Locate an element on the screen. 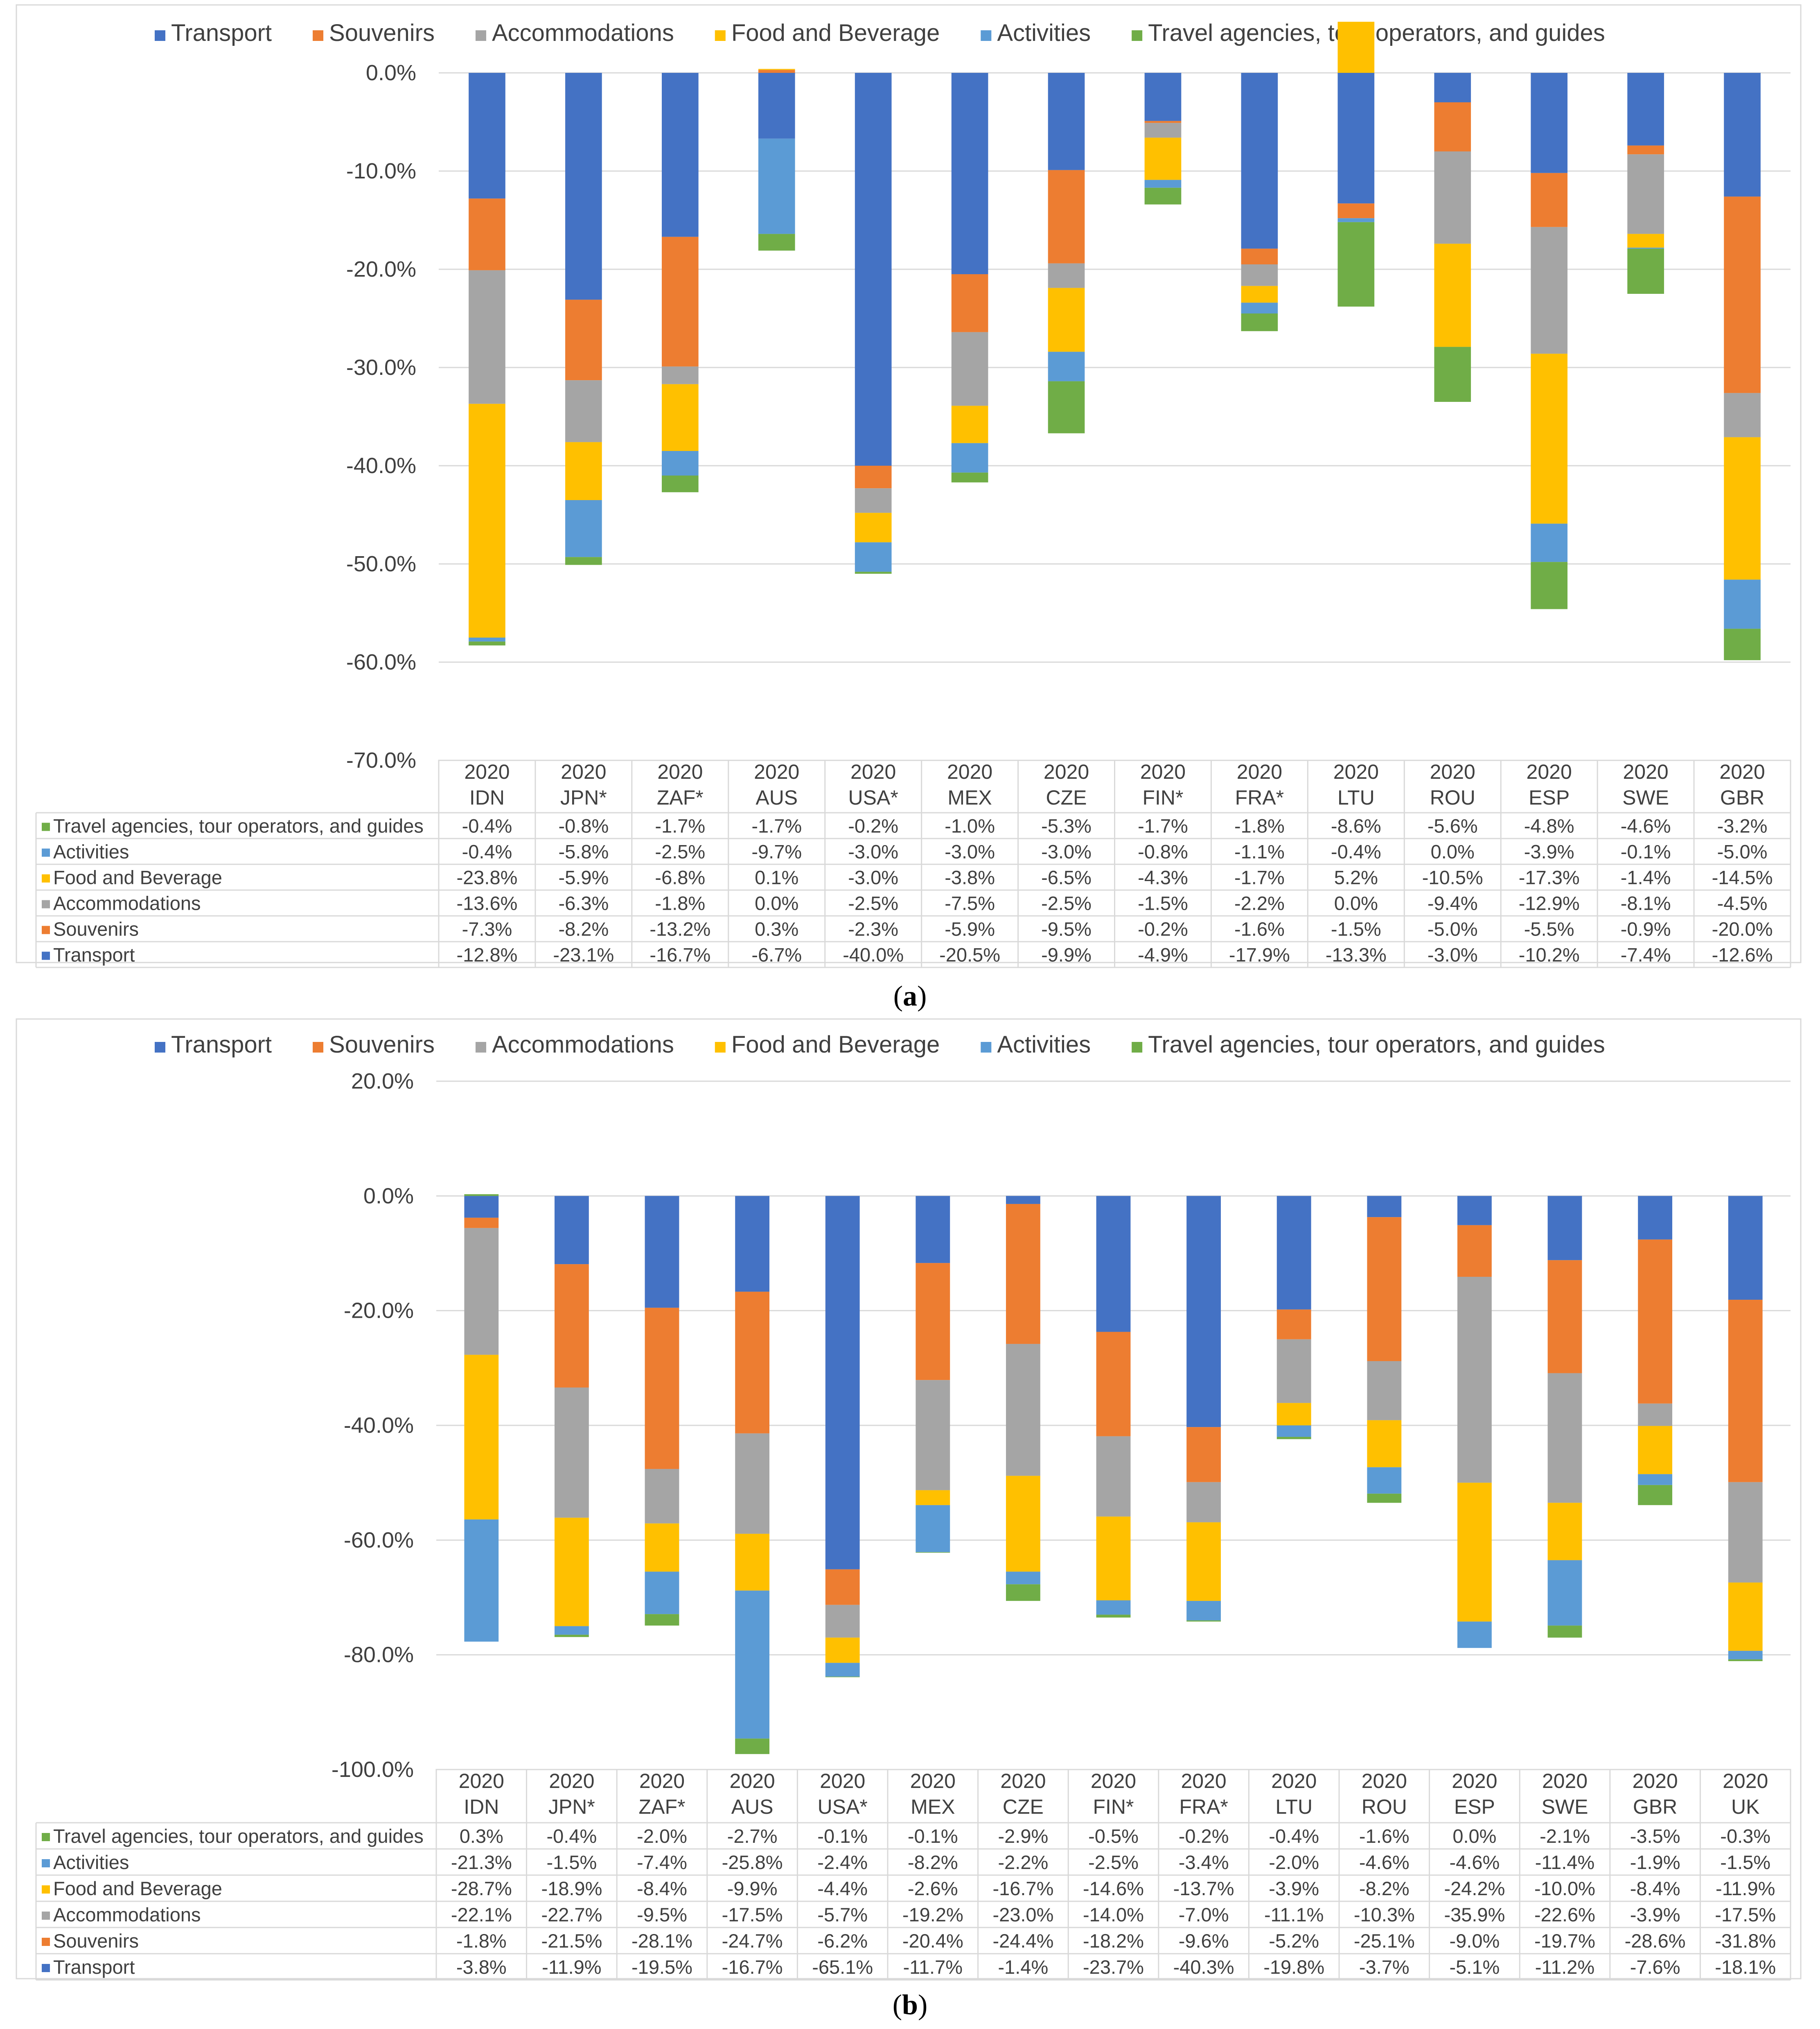 The image size is (1820, 2029). a-table-value-food: -6.8% is located at coordinates (680, 877).